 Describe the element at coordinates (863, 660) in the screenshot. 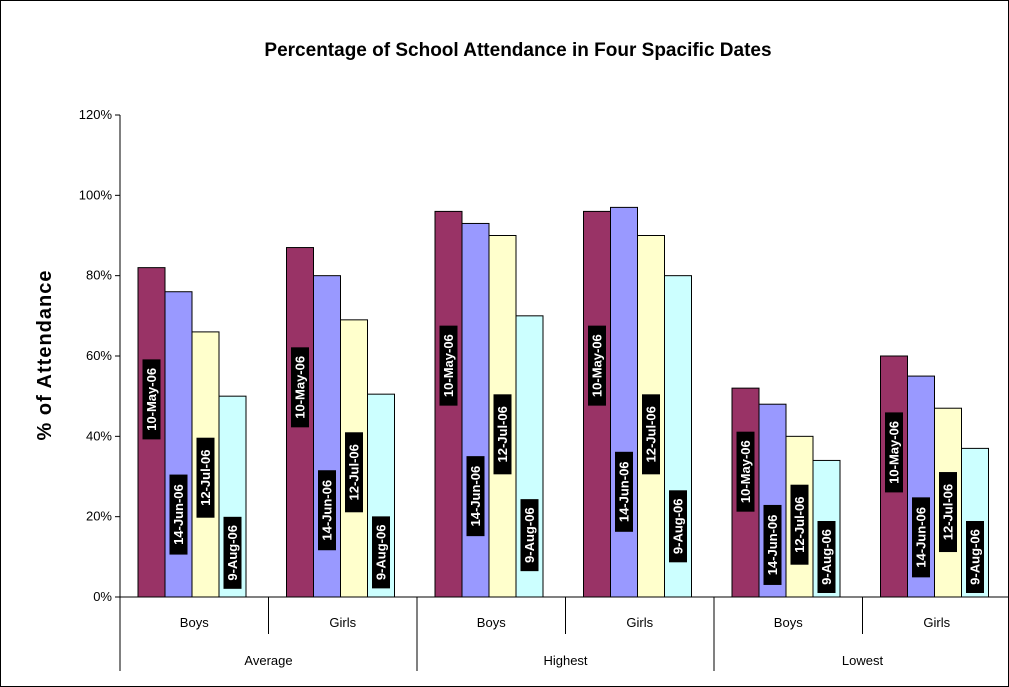

I see `x-group-label: Lowest` at that location.